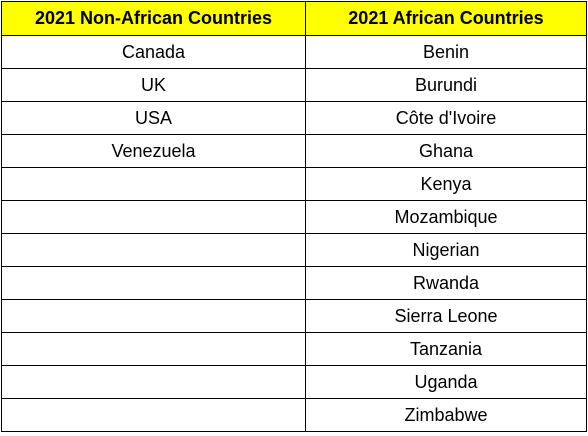  I want to click on table-row: Zimbabwe, so click(294, 415).